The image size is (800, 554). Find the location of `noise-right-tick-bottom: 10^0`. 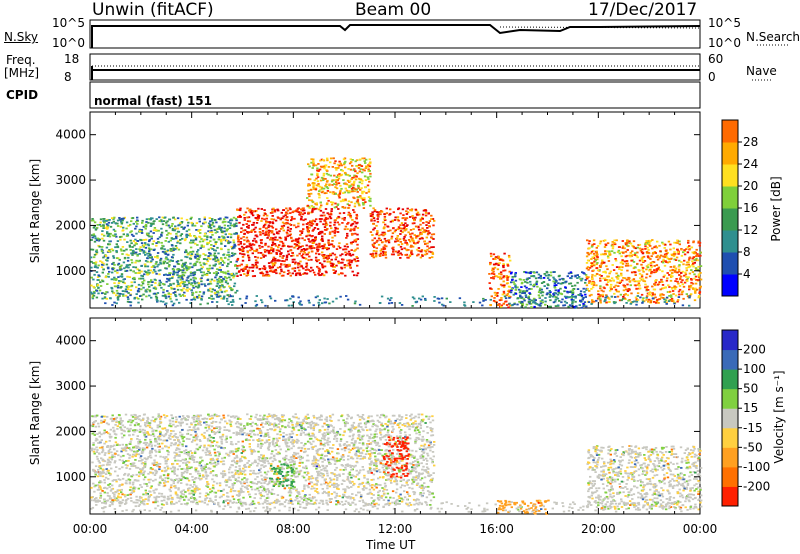

noise-right-tick-bottom: 10^0 is located at coordinates (724, 43).